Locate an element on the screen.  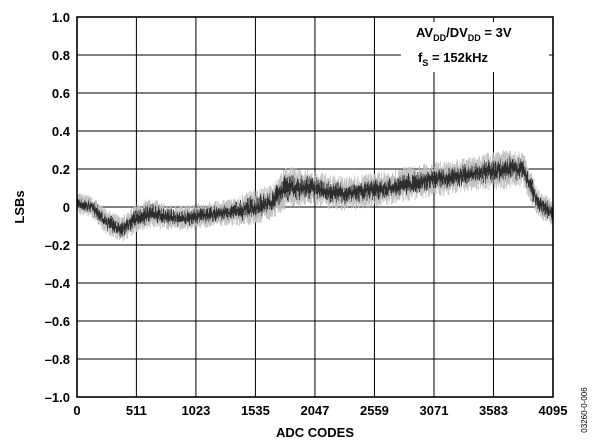
y-tick-label: 0.2 is located at coordinates (61, 169).